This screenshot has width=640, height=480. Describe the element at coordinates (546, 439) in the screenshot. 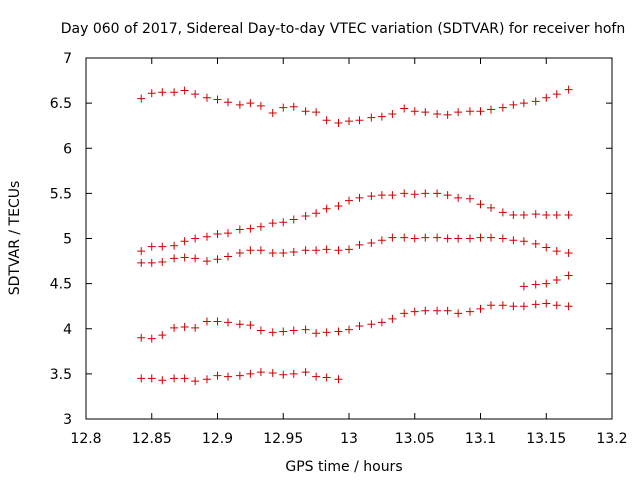

I see `x-tick-label: 13.15` at that location.